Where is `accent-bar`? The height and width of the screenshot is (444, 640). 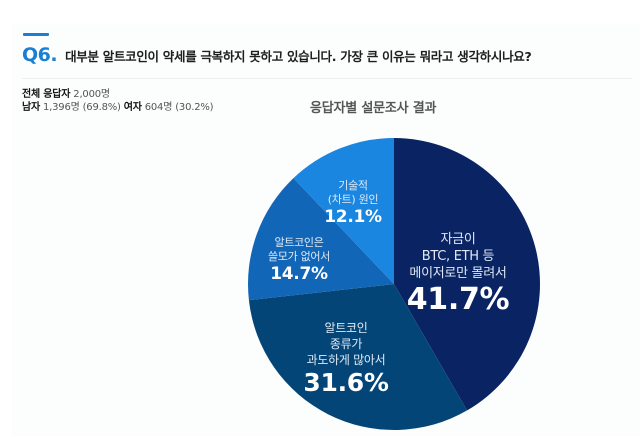 accent-bar is located at coordinates (36, 34).